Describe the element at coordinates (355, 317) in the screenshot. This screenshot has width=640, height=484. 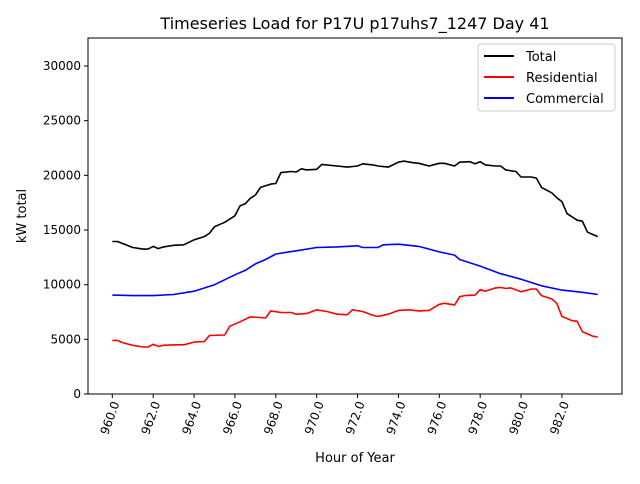
I see `series-line-residential` at that location.